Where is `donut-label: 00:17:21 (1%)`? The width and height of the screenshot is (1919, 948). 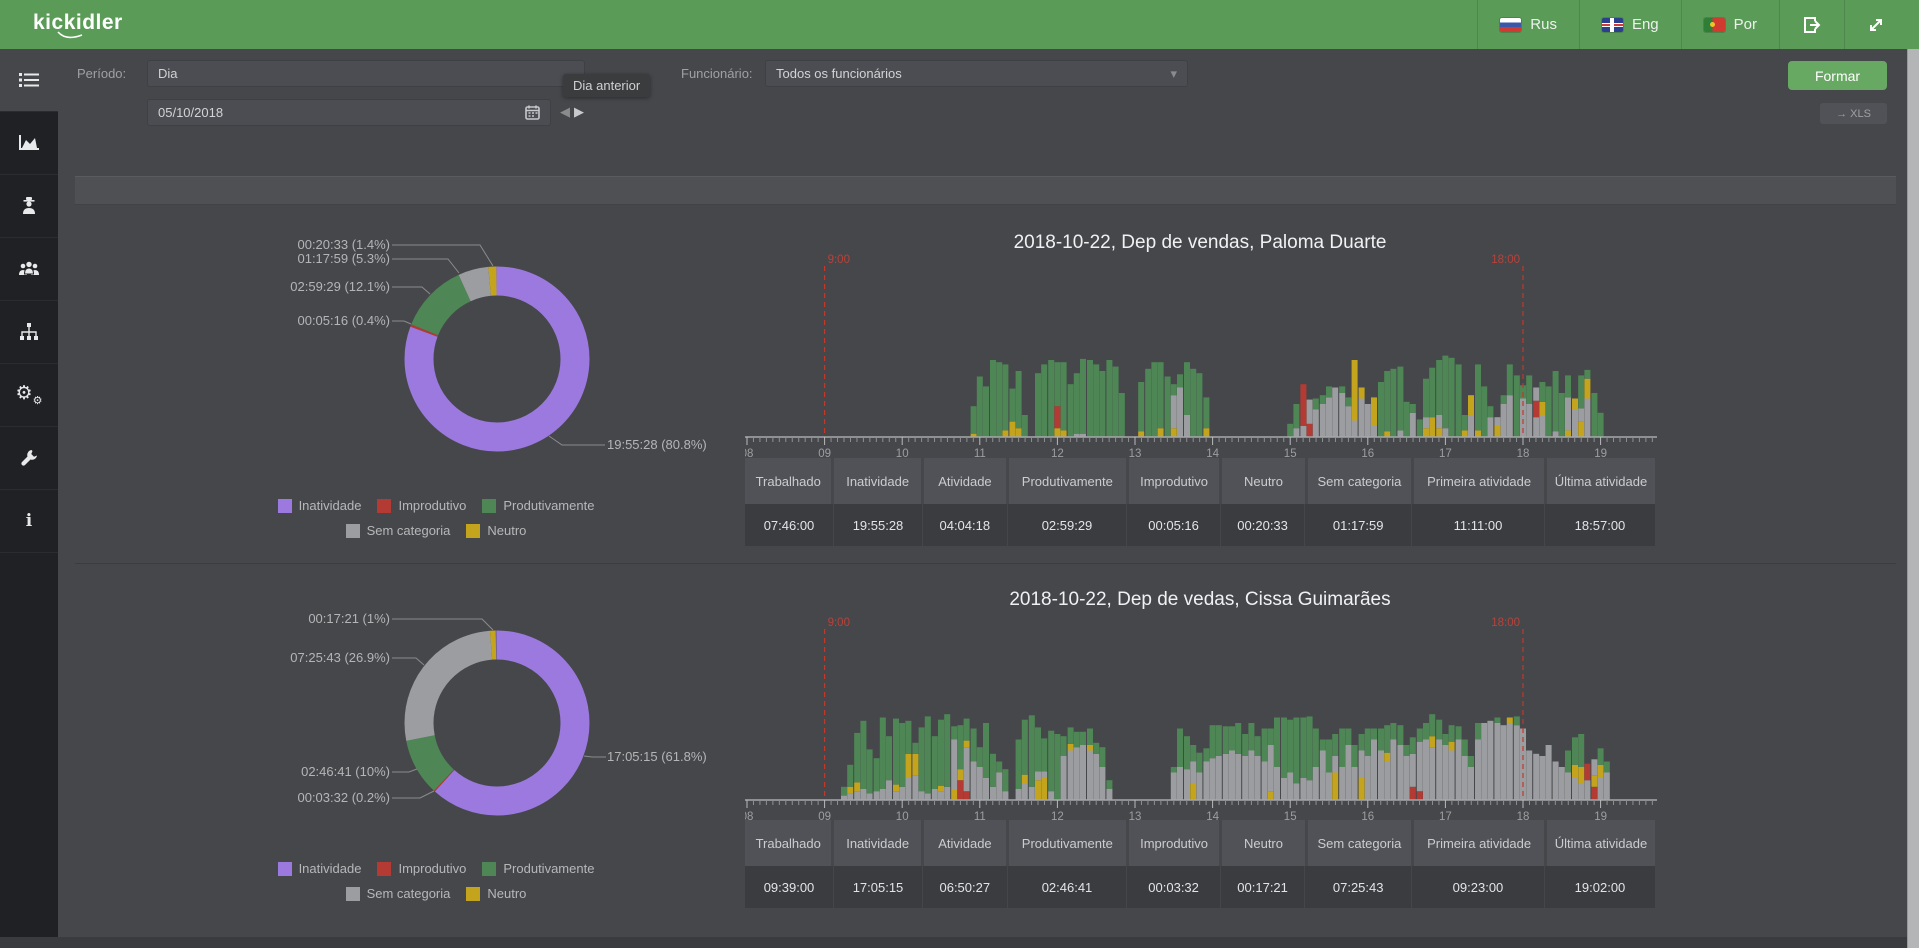 donut-label: 00:17:21 (1%) is located at coordinates (349, 618).